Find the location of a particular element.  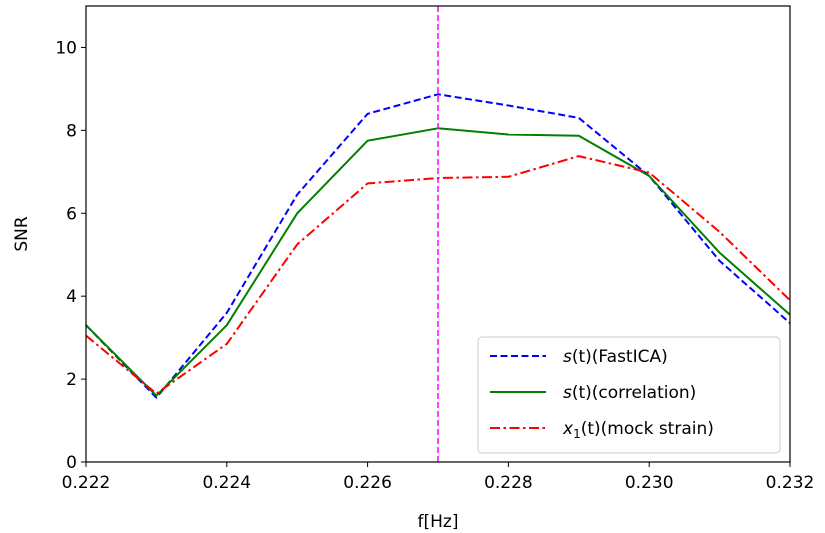

legend-label-correlation: s(t)(correlation) is located at coordinates (629, 393).